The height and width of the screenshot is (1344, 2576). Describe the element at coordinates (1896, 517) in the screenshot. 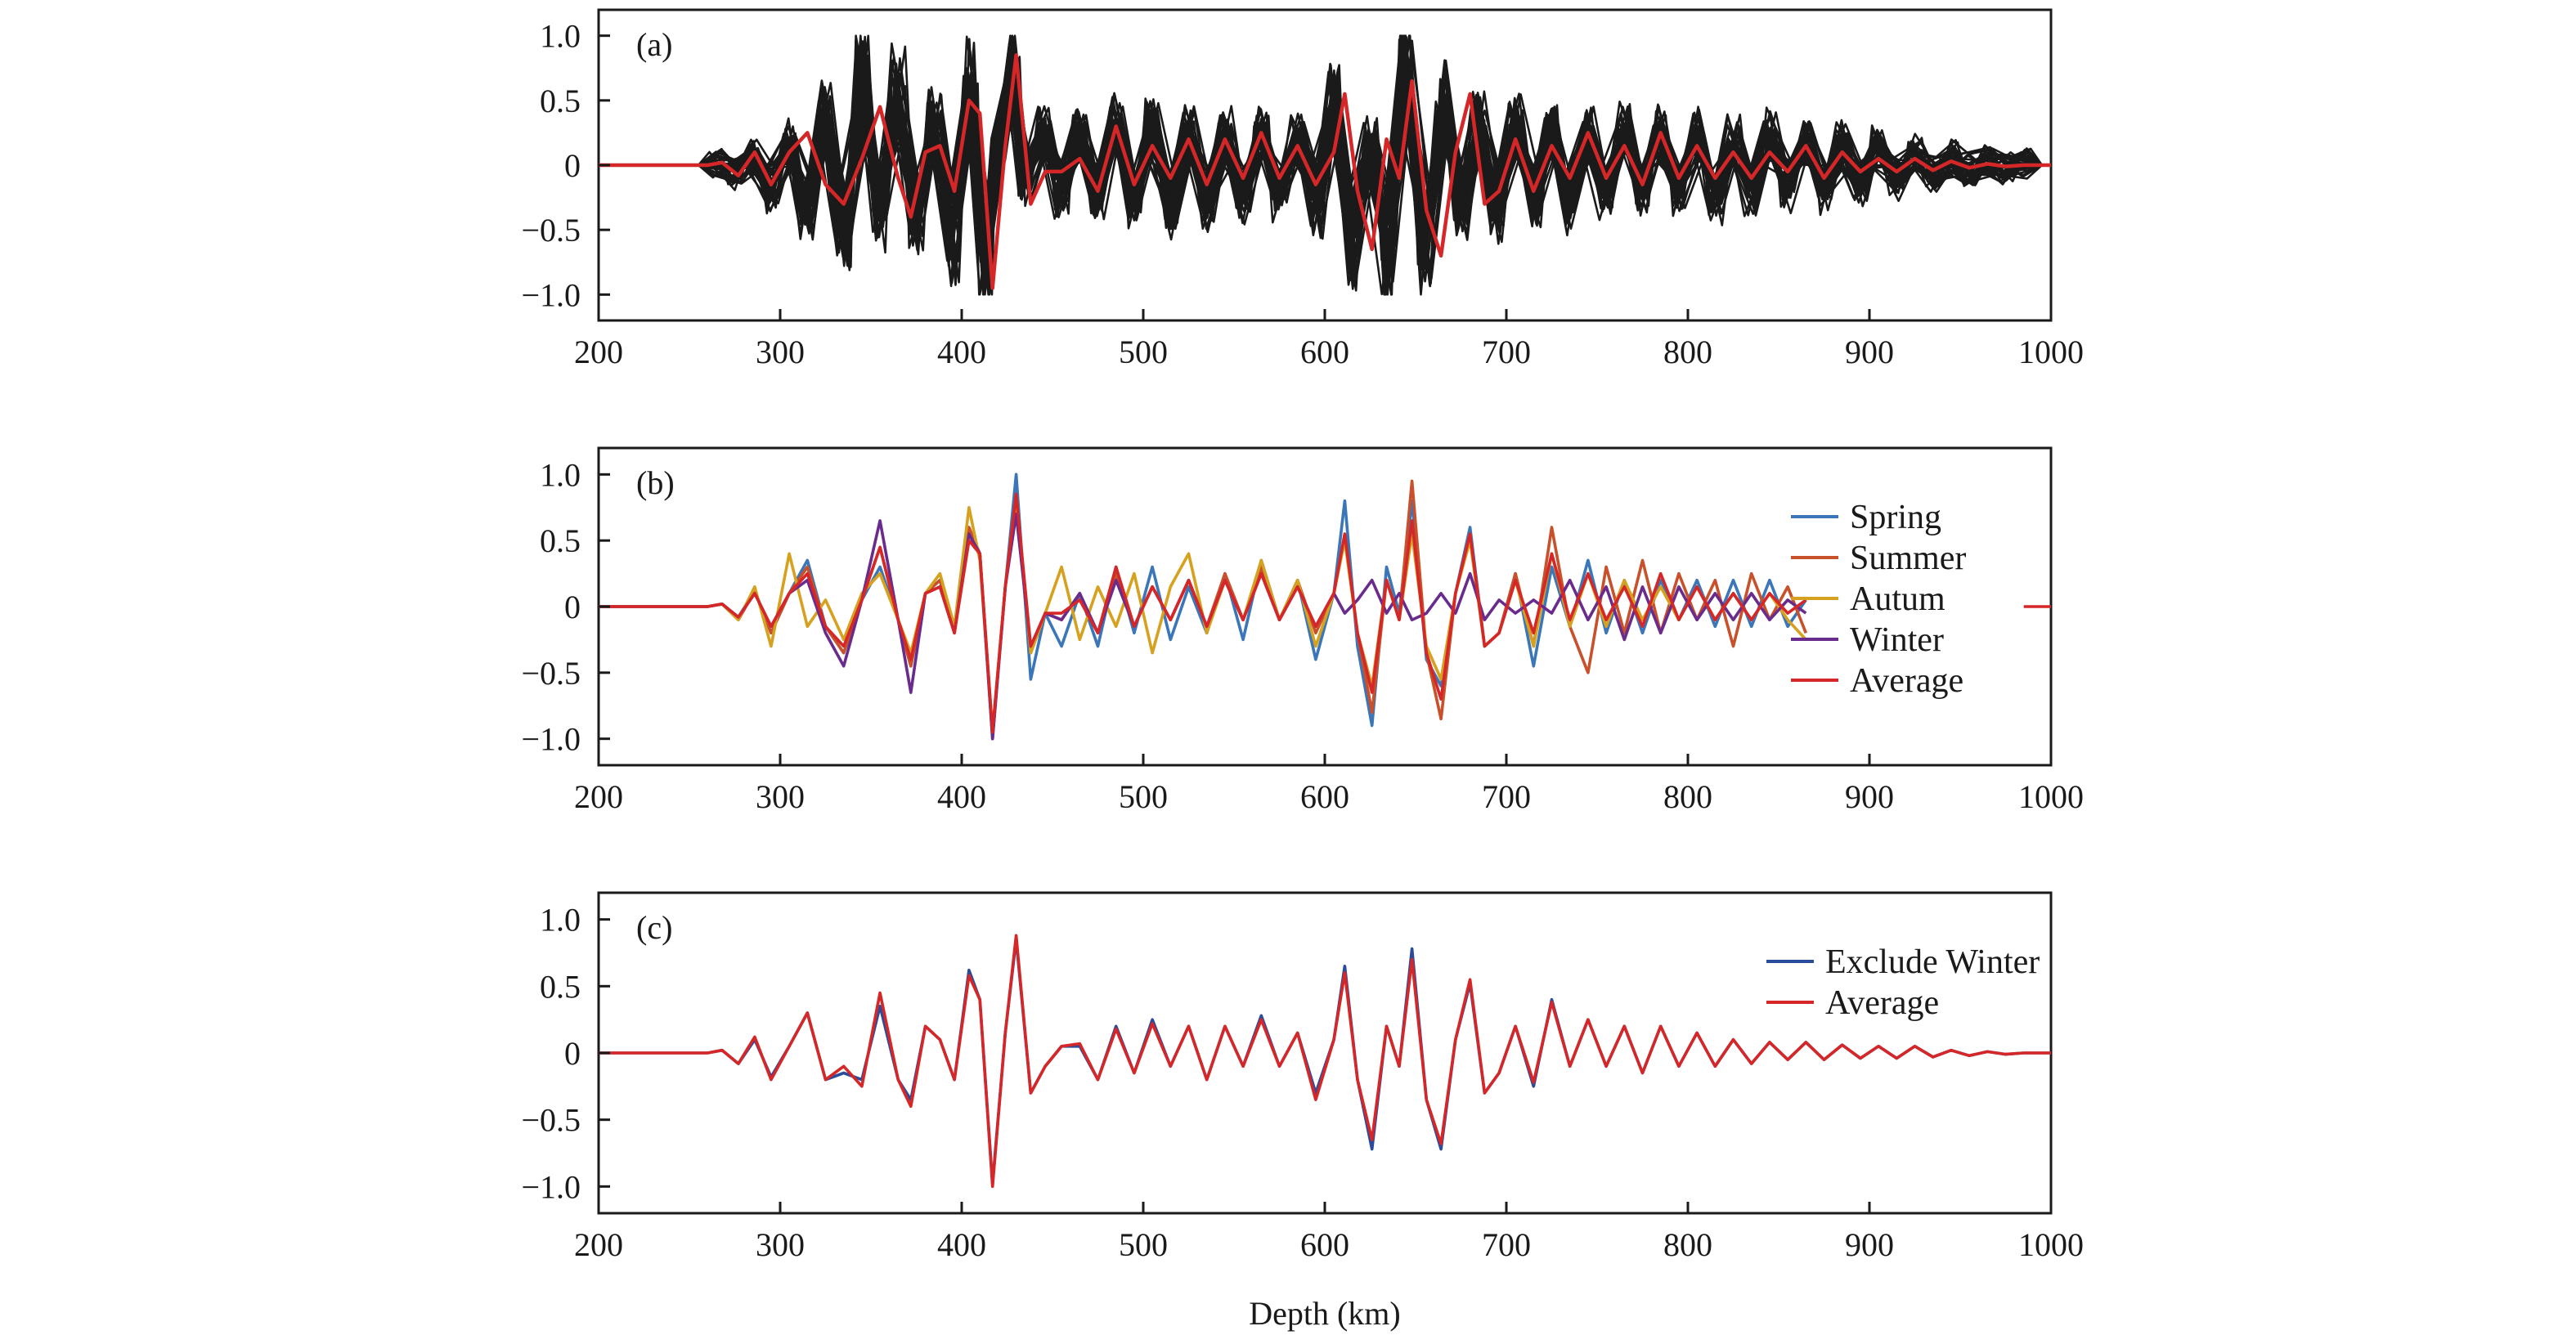

I see `legend-entry: Spring` at that location.